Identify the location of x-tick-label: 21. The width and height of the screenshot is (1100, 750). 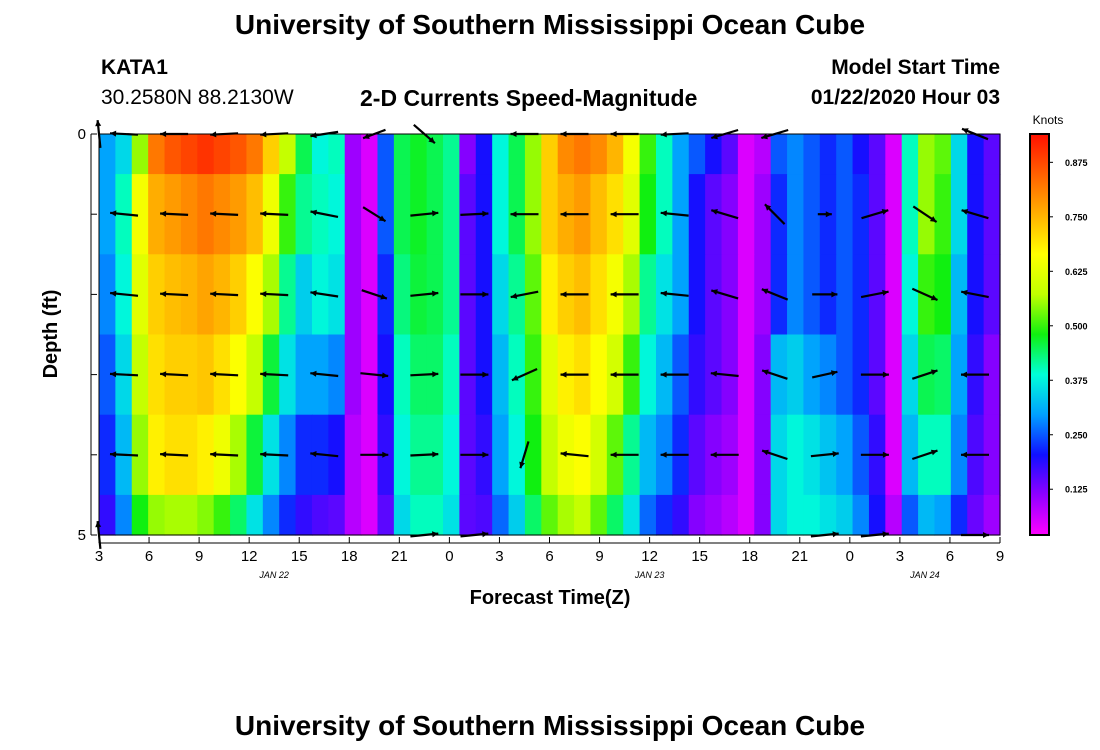
(799, 556).